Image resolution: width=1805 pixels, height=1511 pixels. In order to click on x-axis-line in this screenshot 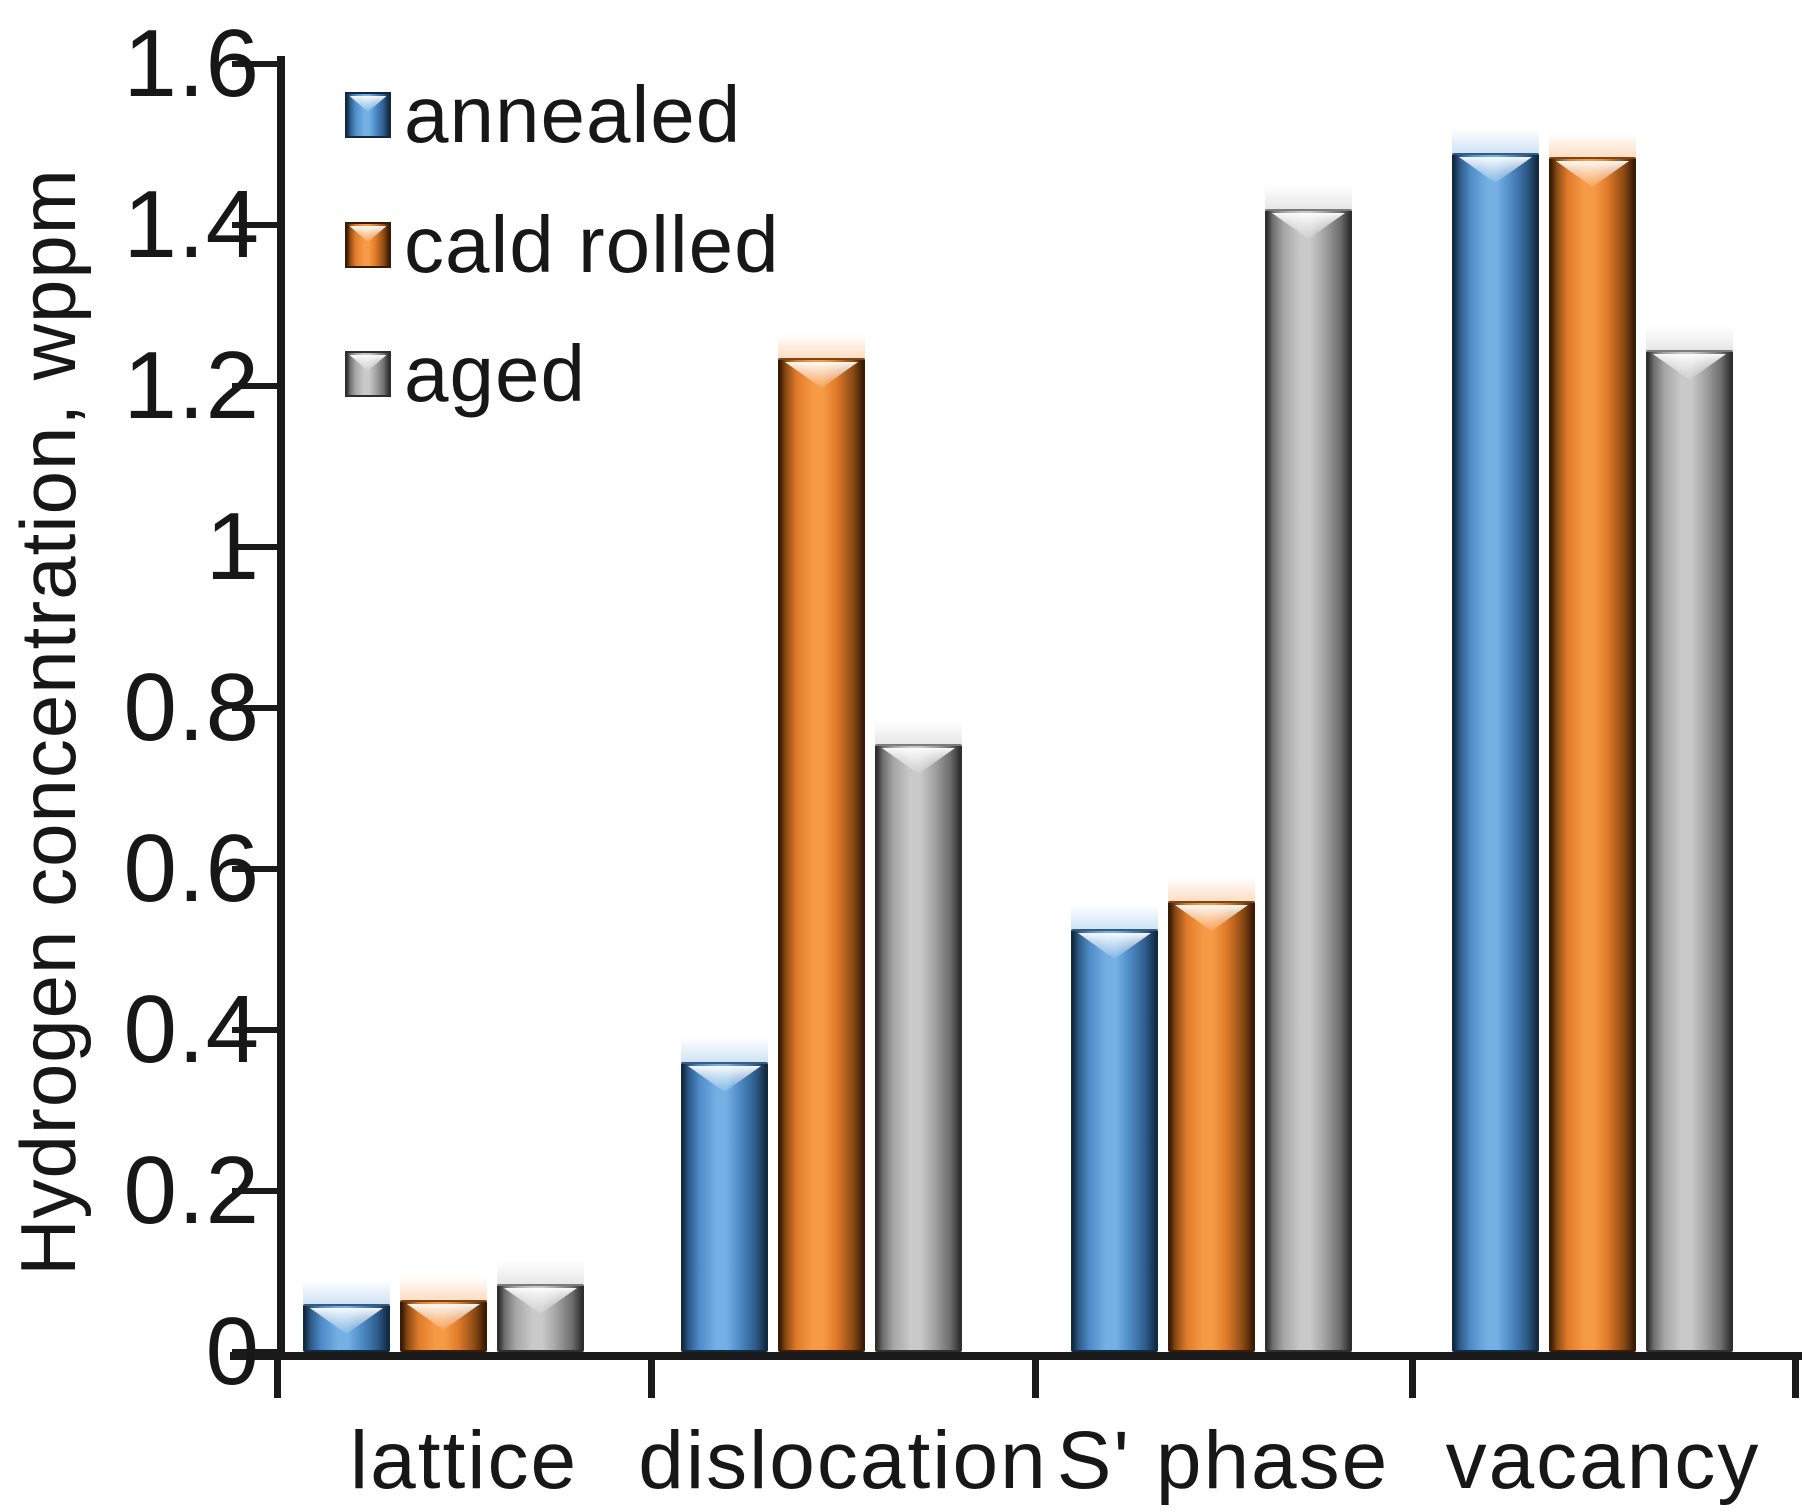, I will do `click(1016, 1356)`.